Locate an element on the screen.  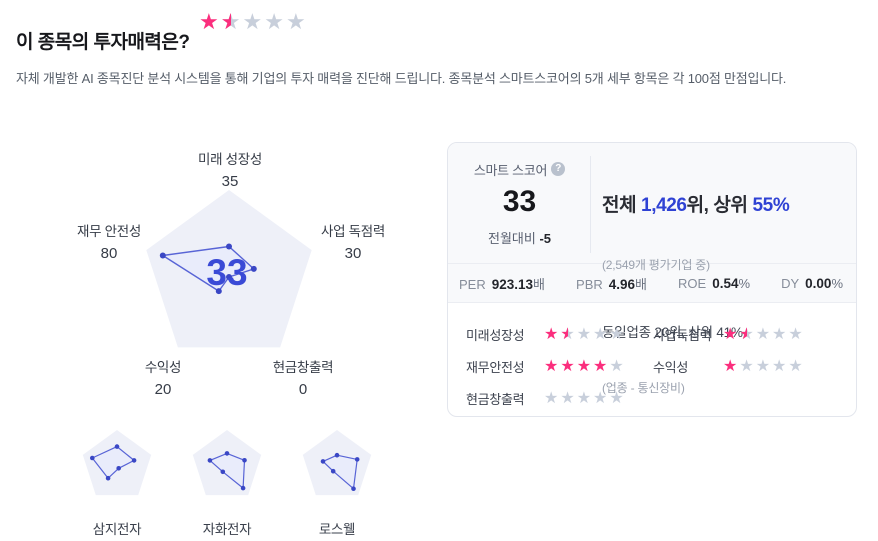
radar-axis-cash-generation: 현금창출력 0 is located at coordinates (303, 377).